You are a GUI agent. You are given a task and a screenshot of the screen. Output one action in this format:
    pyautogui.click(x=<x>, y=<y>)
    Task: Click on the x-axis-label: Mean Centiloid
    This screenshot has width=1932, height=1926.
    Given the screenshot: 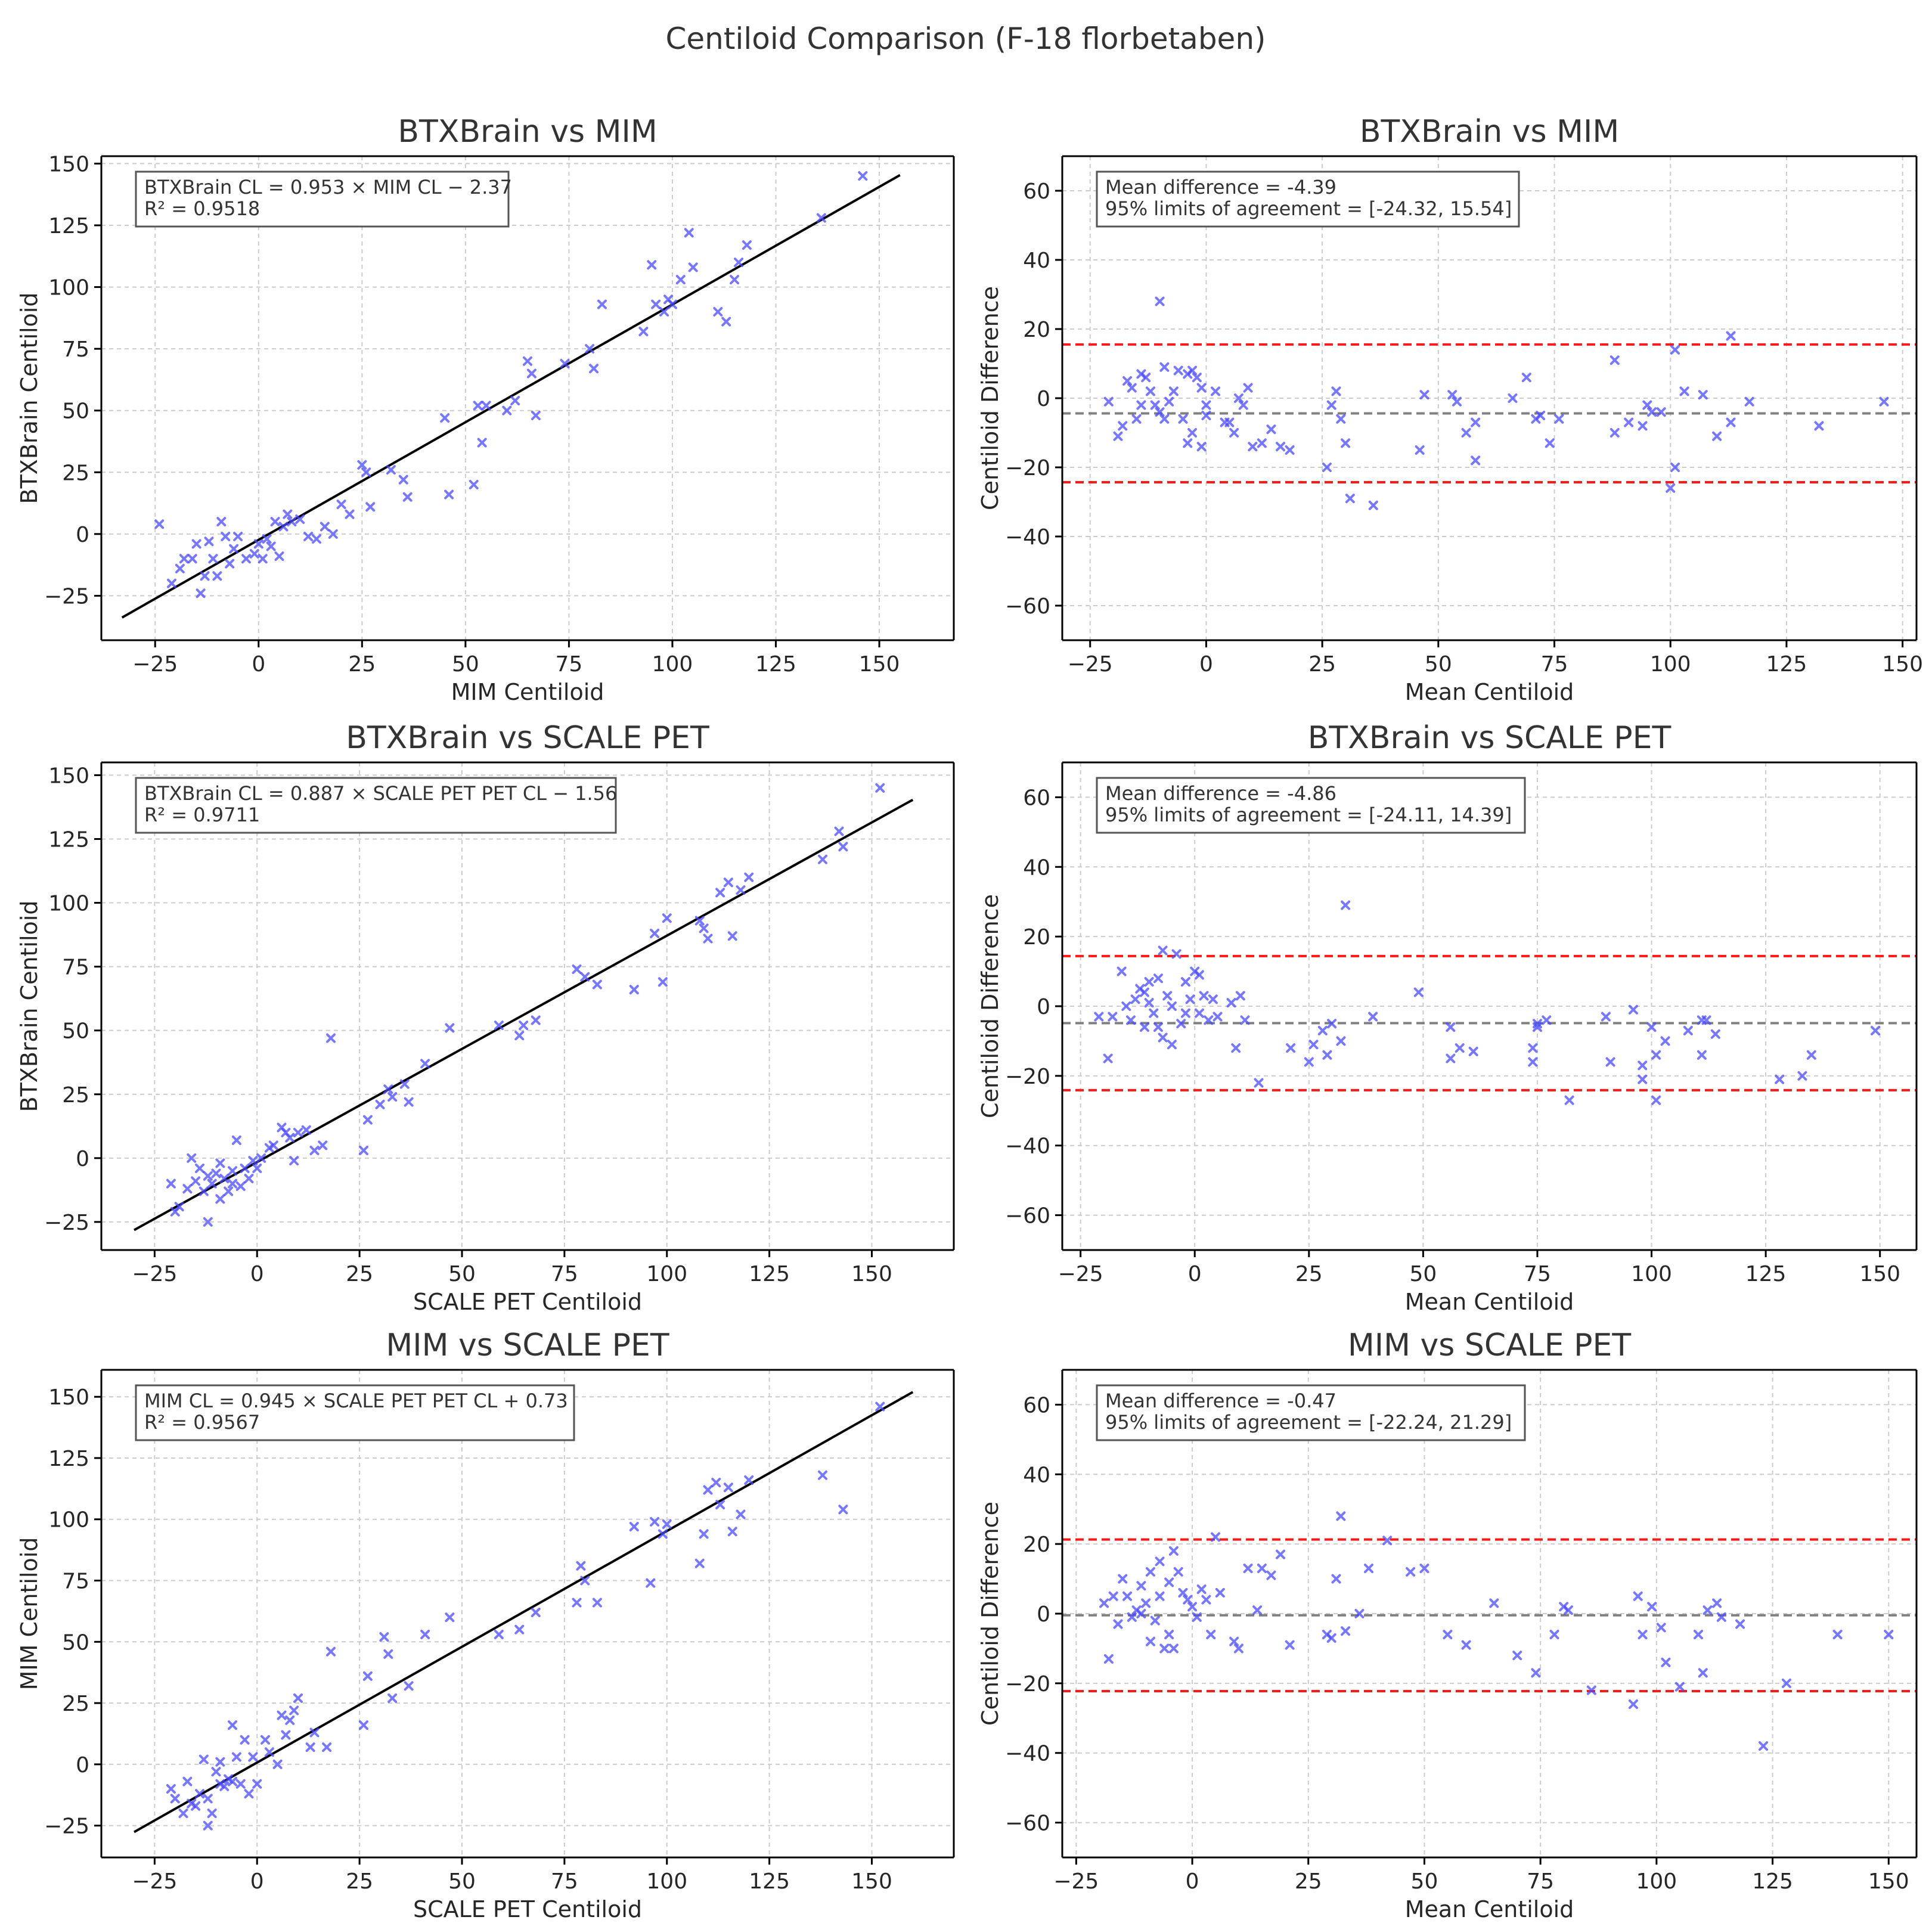 What is the action you would take?
    pyautogui.click(x=1489, y=692)
    